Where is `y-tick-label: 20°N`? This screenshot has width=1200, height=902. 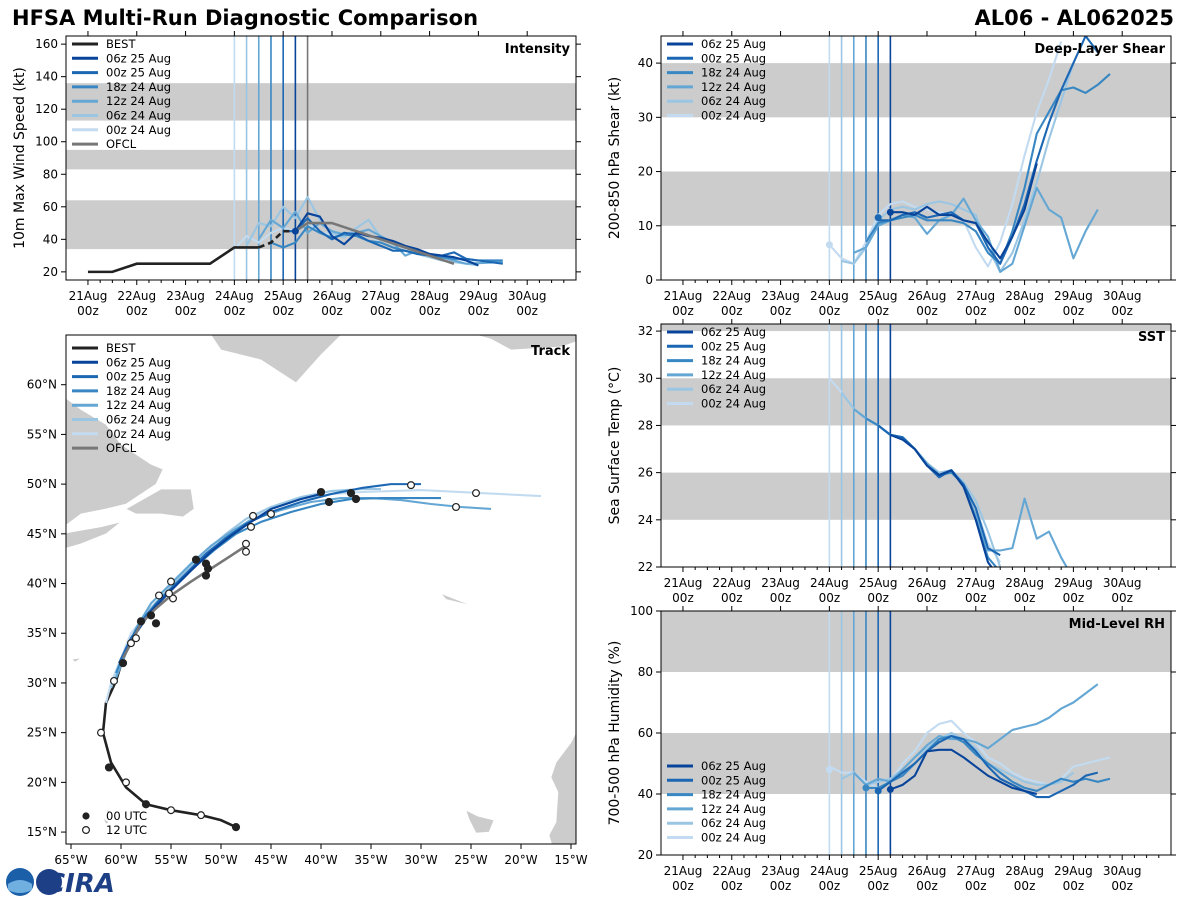
y-tick-label: 20°N is located at coordinates (42, 782).